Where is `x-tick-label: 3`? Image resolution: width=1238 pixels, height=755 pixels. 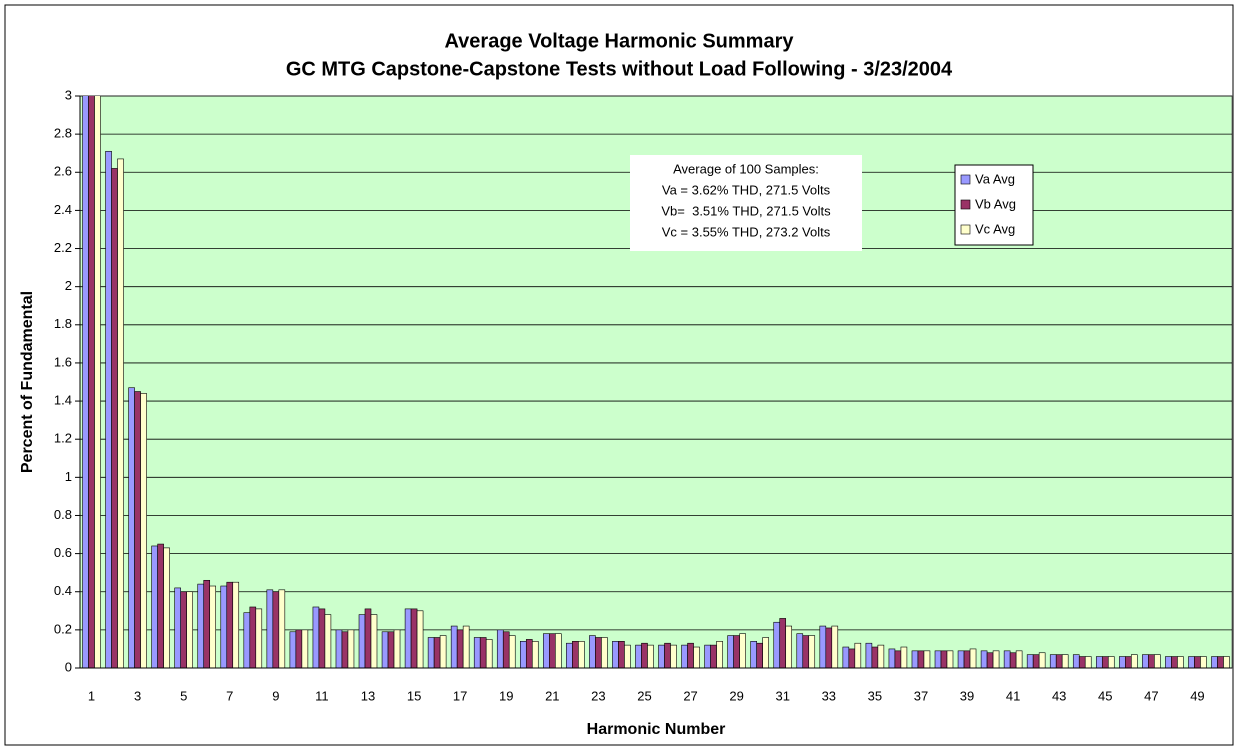 x-tick-label: 3 is located at coordinates (137, 695).